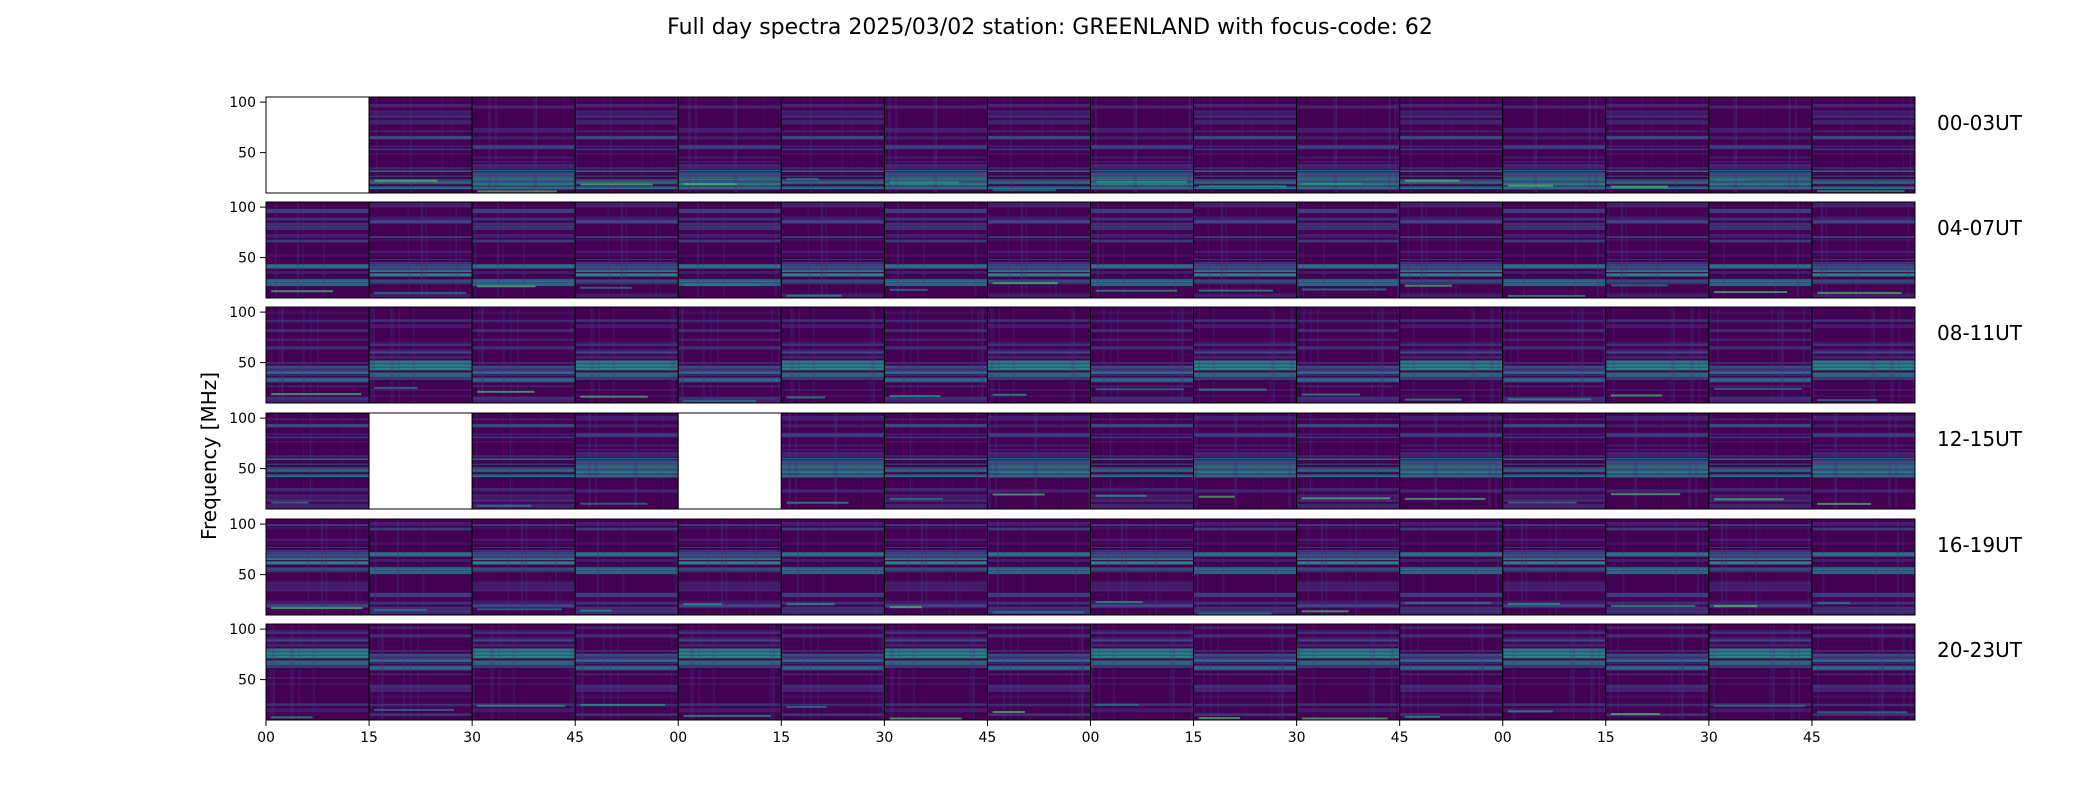 Image resolution: width=2100 pixels, height=804 pixels. I want to click on y-tick-label: 100, so click(242, 208).